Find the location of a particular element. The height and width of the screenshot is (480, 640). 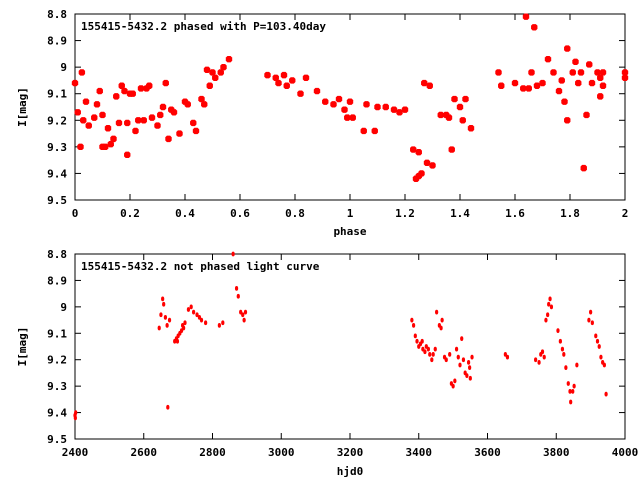

x-tick-label: 1.4 is located at coordinates (460, 213).